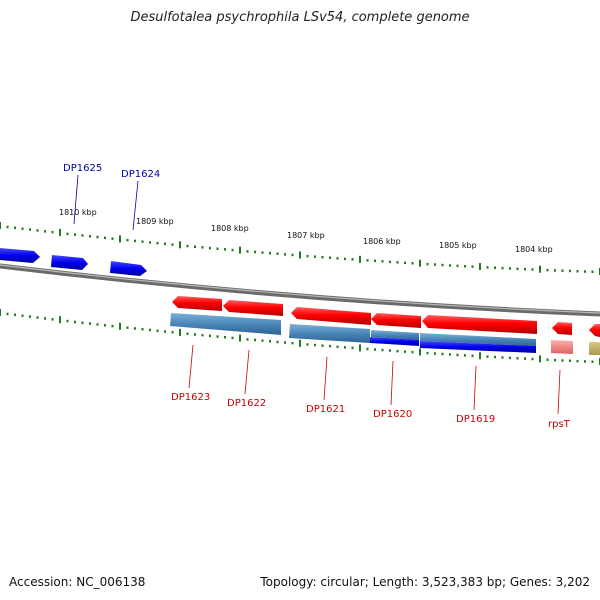 The image size is (600, 600). What do you see at coordinates (69, 262) in the screenshot?
I see `gene-arrow-dp1625` at bounding box center [69, 262].